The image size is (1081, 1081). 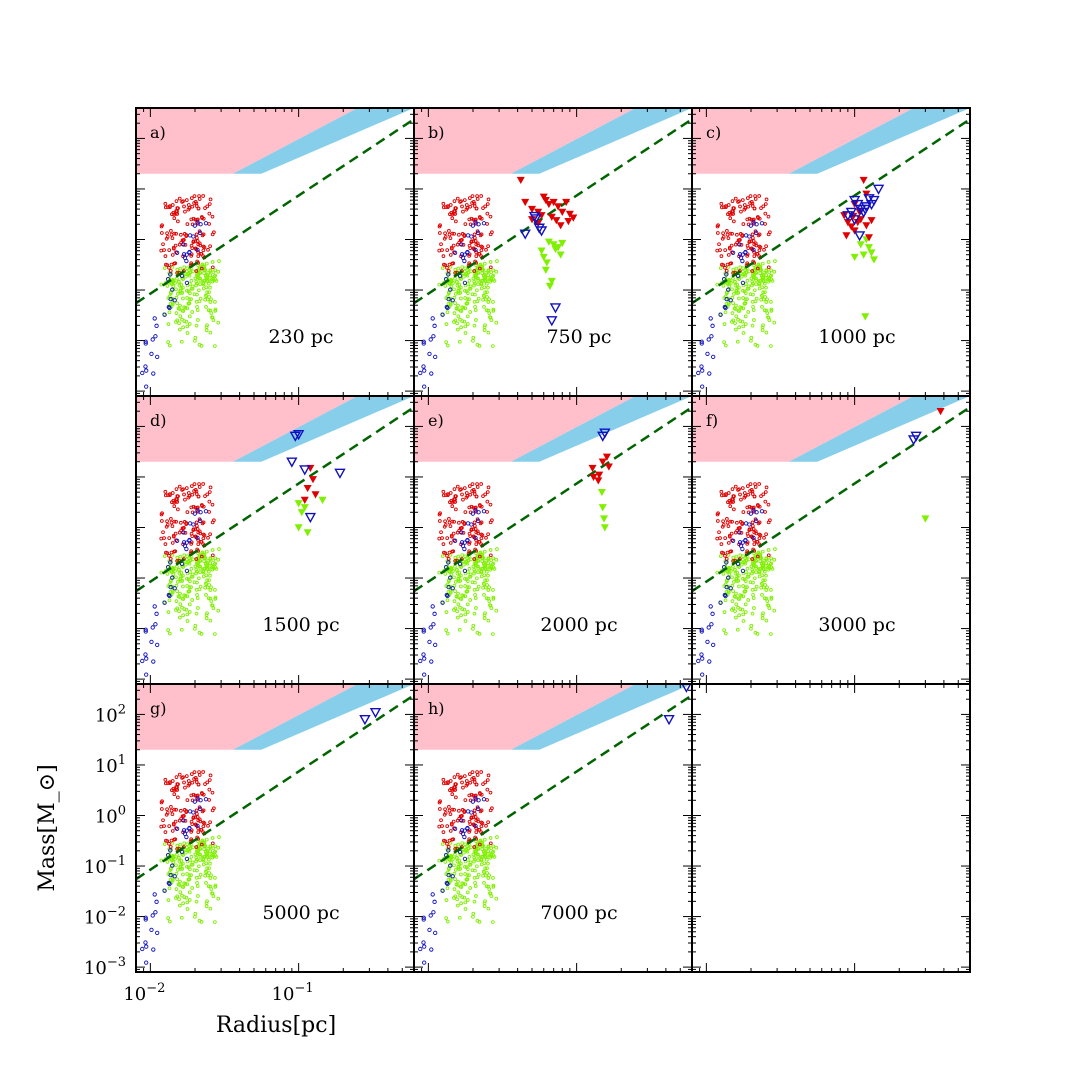 I want to click on y-tick-label: 100, so click(x=110, y=815).